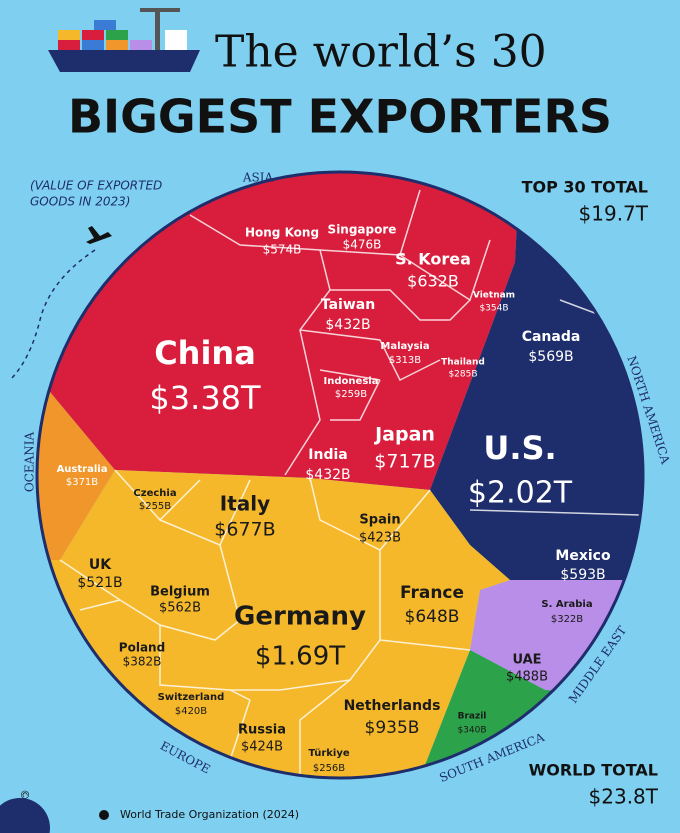 This screenshot has width=680, height=833. Describe the element at coordinates (566, 604) in the screenshot. I see `country-name: S. Arabia` at that location.